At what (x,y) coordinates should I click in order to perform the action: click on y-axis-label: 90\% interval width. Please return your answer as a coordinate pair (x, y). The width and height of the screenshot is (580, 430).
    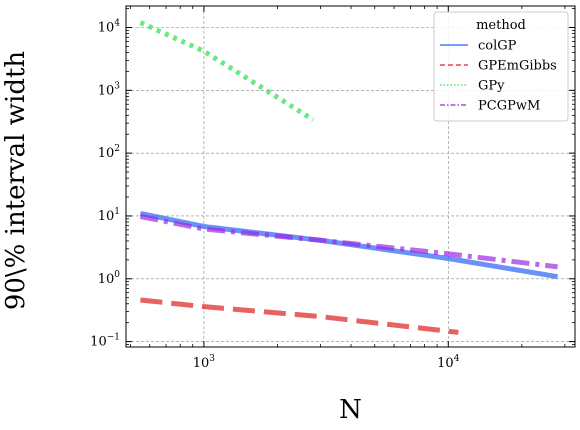
    Looking at the image, I should click on (16, 181).